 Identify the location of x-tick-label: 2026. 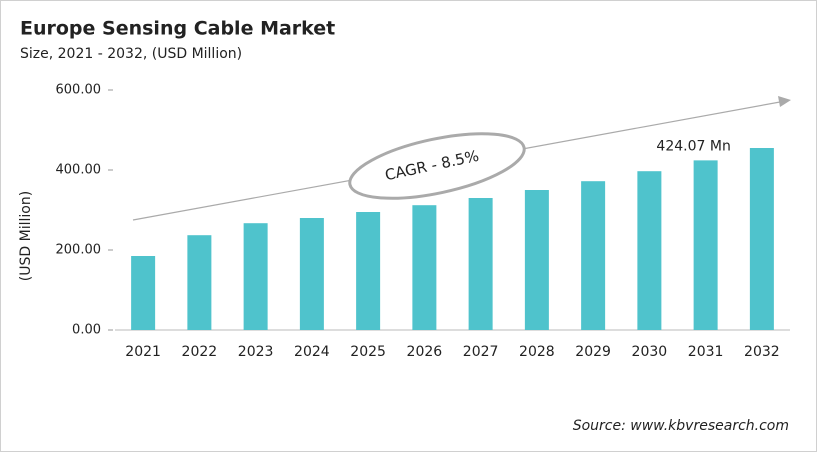
(425, 352).